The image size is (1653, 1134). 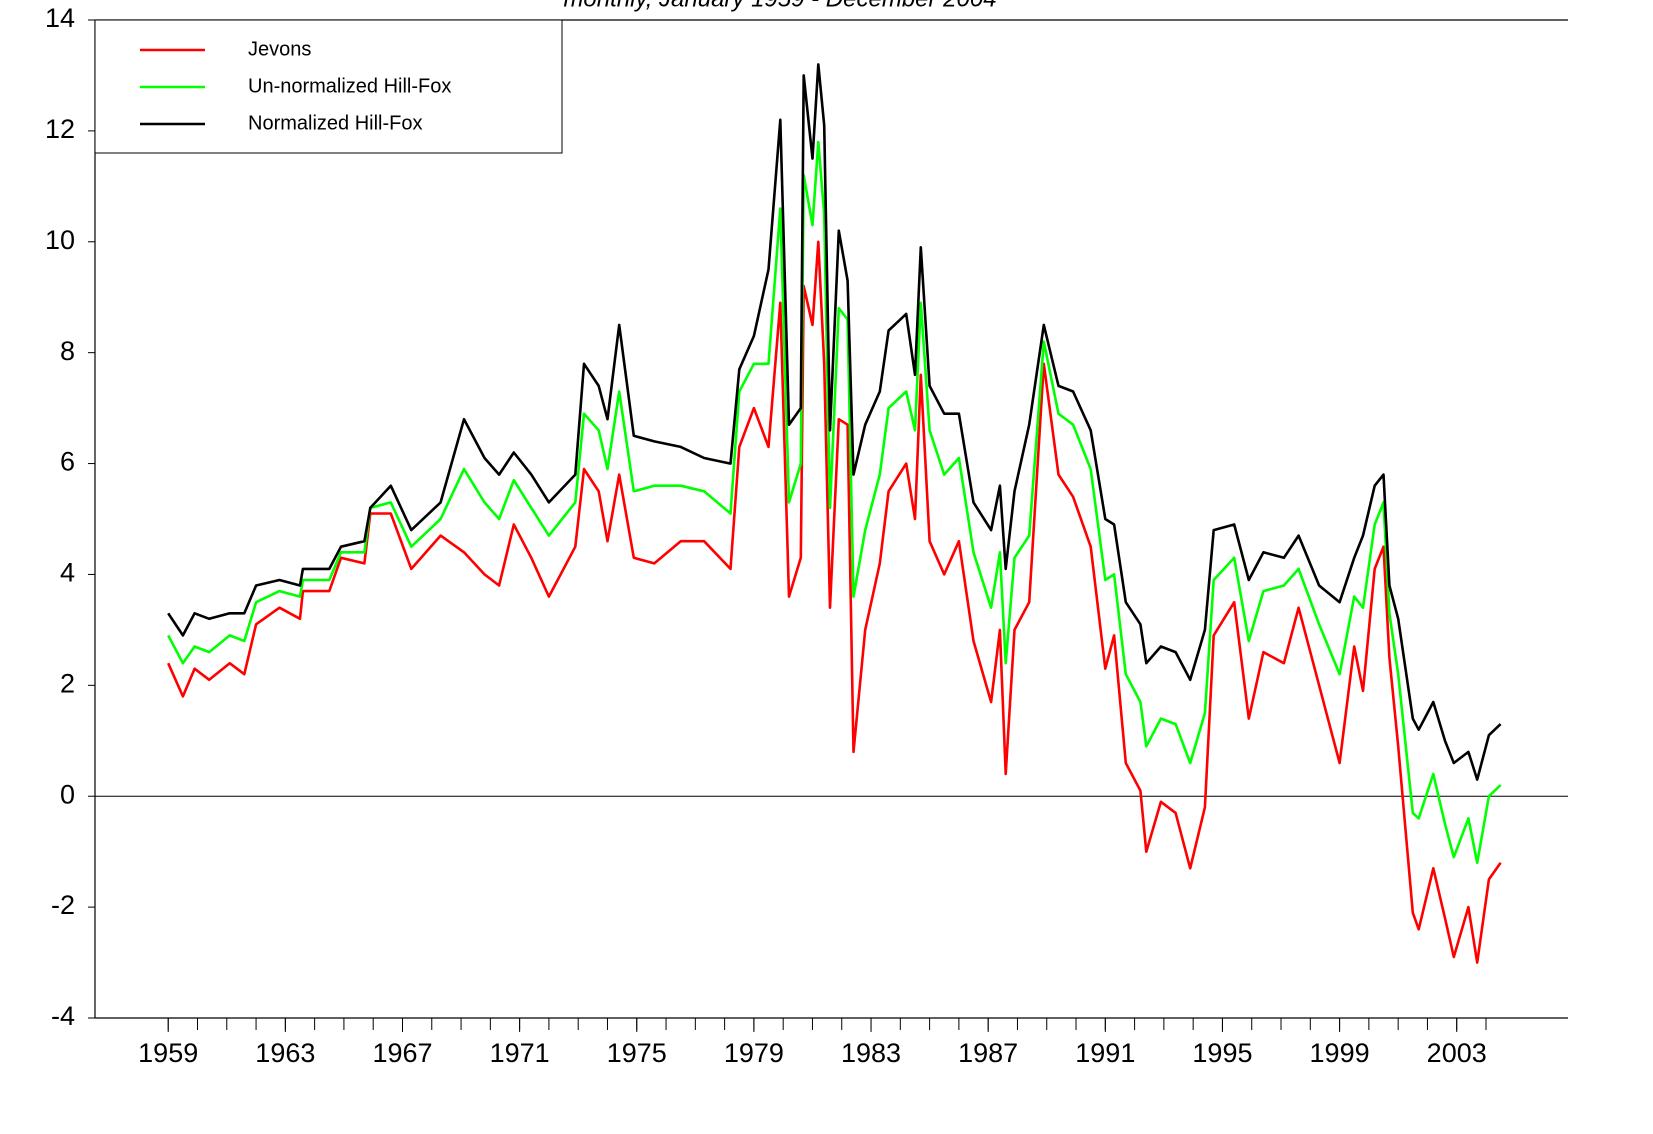 What do you see at coordinates (285, 1053) in the screenshot?
I see `x-tick-label: 1963` at bounding box center [285, 1053].